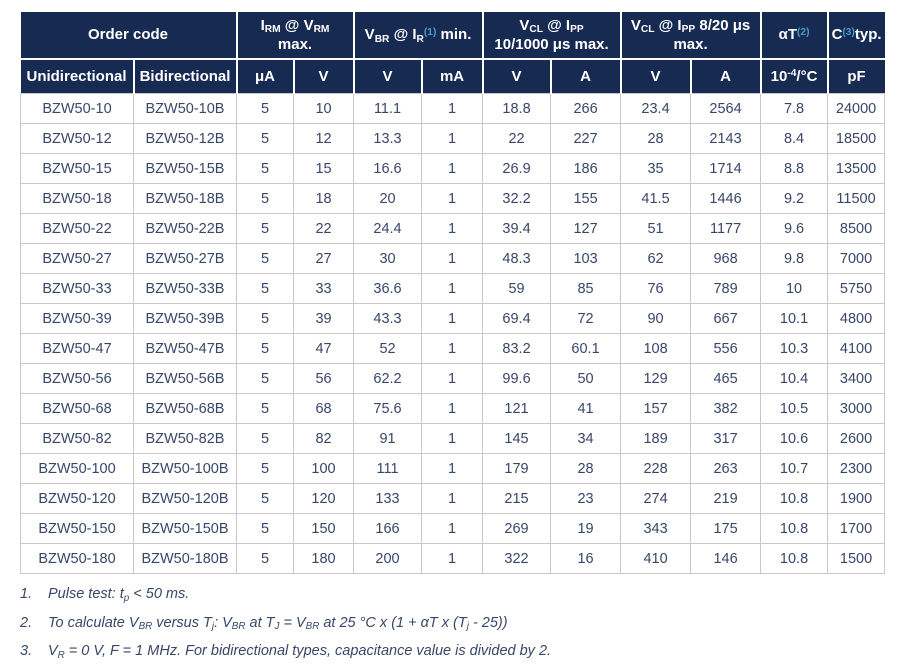  What do you see at coordinates (586, 438) in the screenshot?
I see `cell: 34` at bounding box center [586, 438].